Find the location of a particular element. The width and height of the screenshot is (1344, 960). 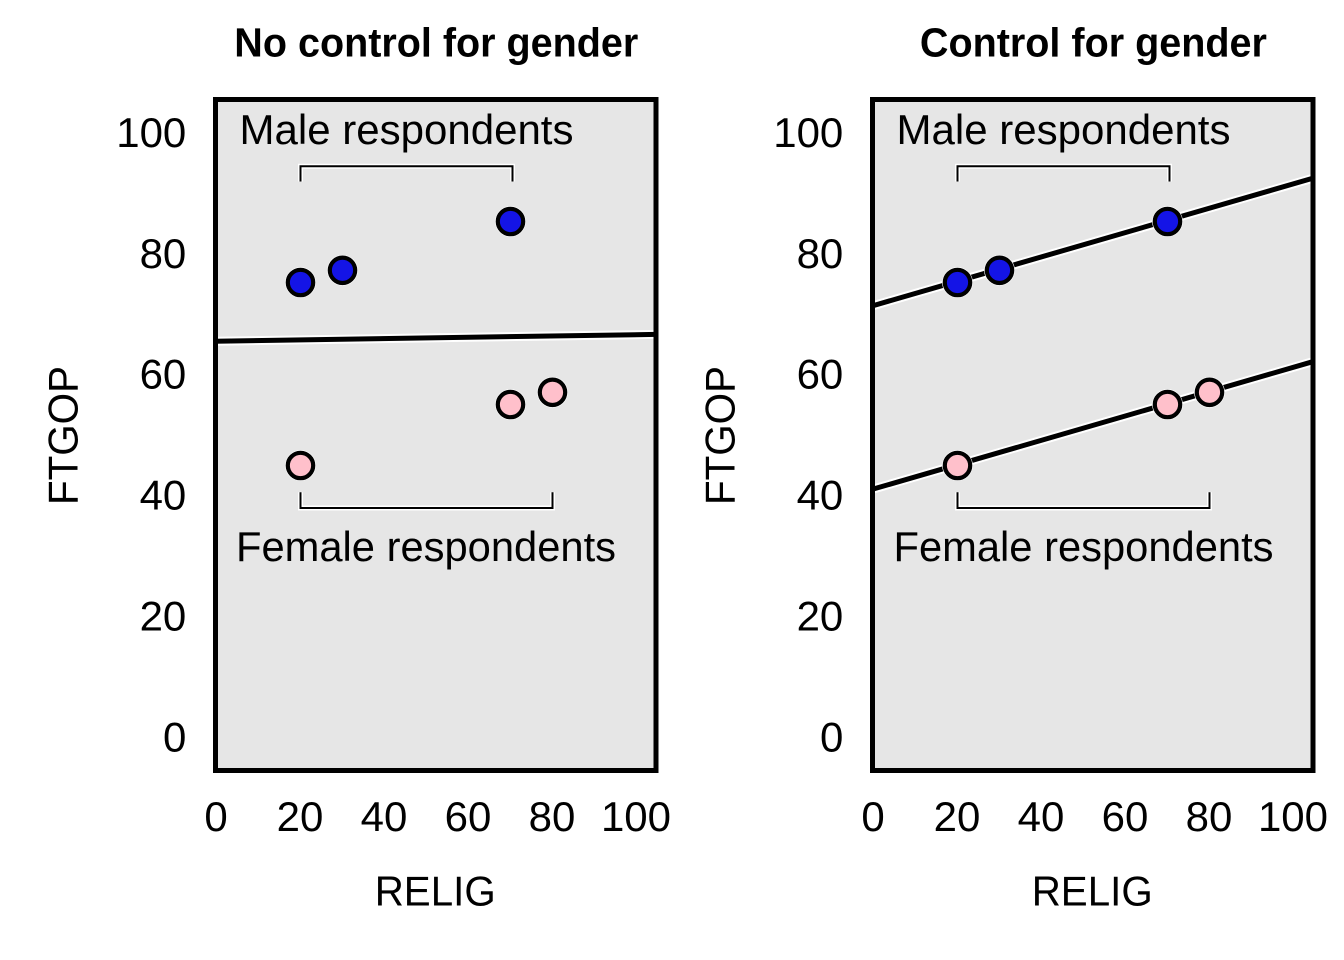

svg-text: No control for gender is located at coordinates (436, 42).